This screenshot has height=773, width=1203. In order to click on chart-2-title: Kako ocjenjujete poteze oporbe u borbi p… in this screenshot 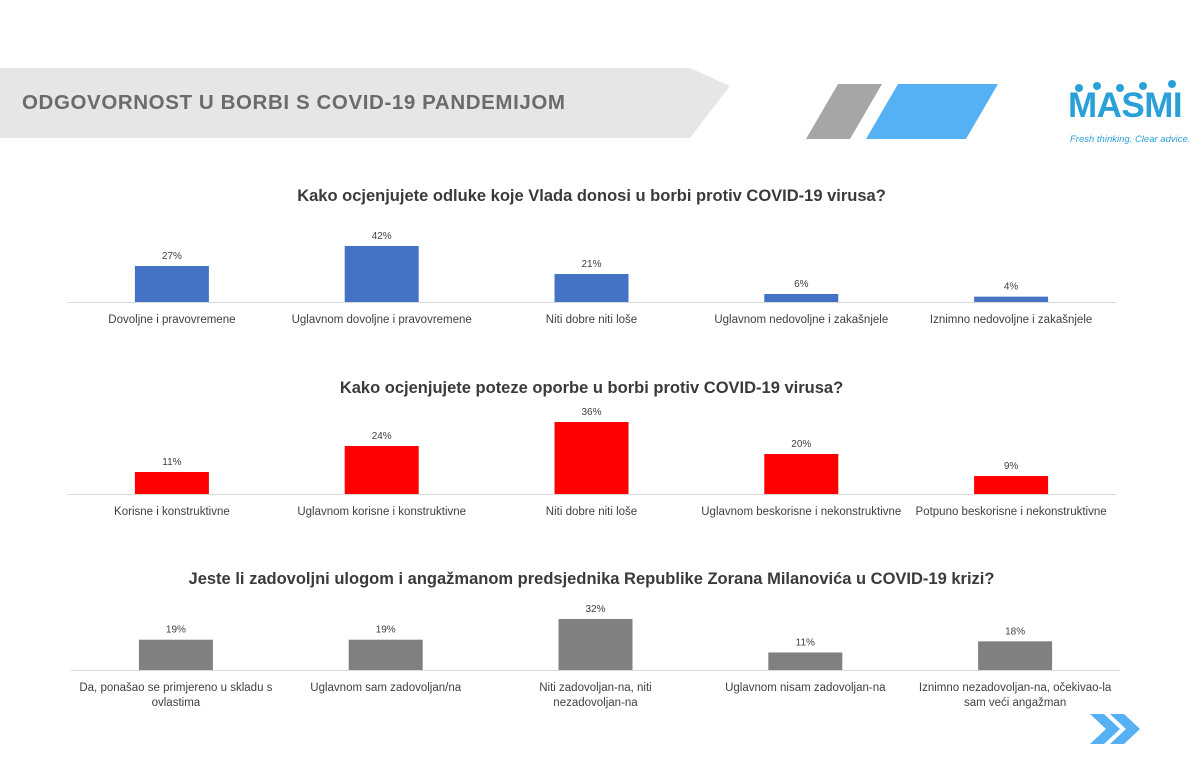, I will do `click(591, 388)`.